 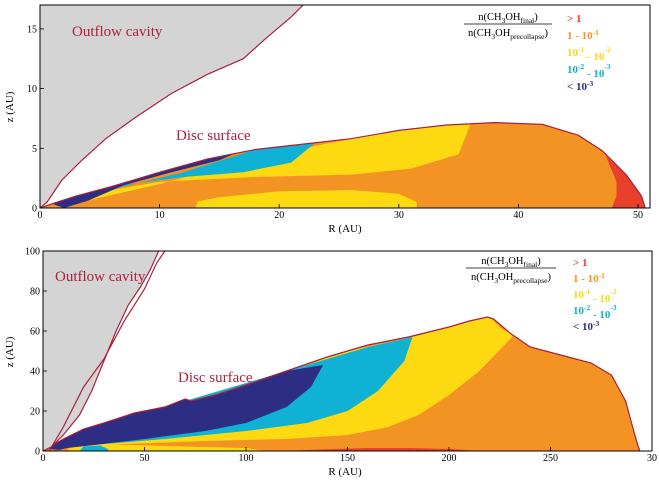 I want to click on y-tick-label: 100, so click(x=32, y=252).